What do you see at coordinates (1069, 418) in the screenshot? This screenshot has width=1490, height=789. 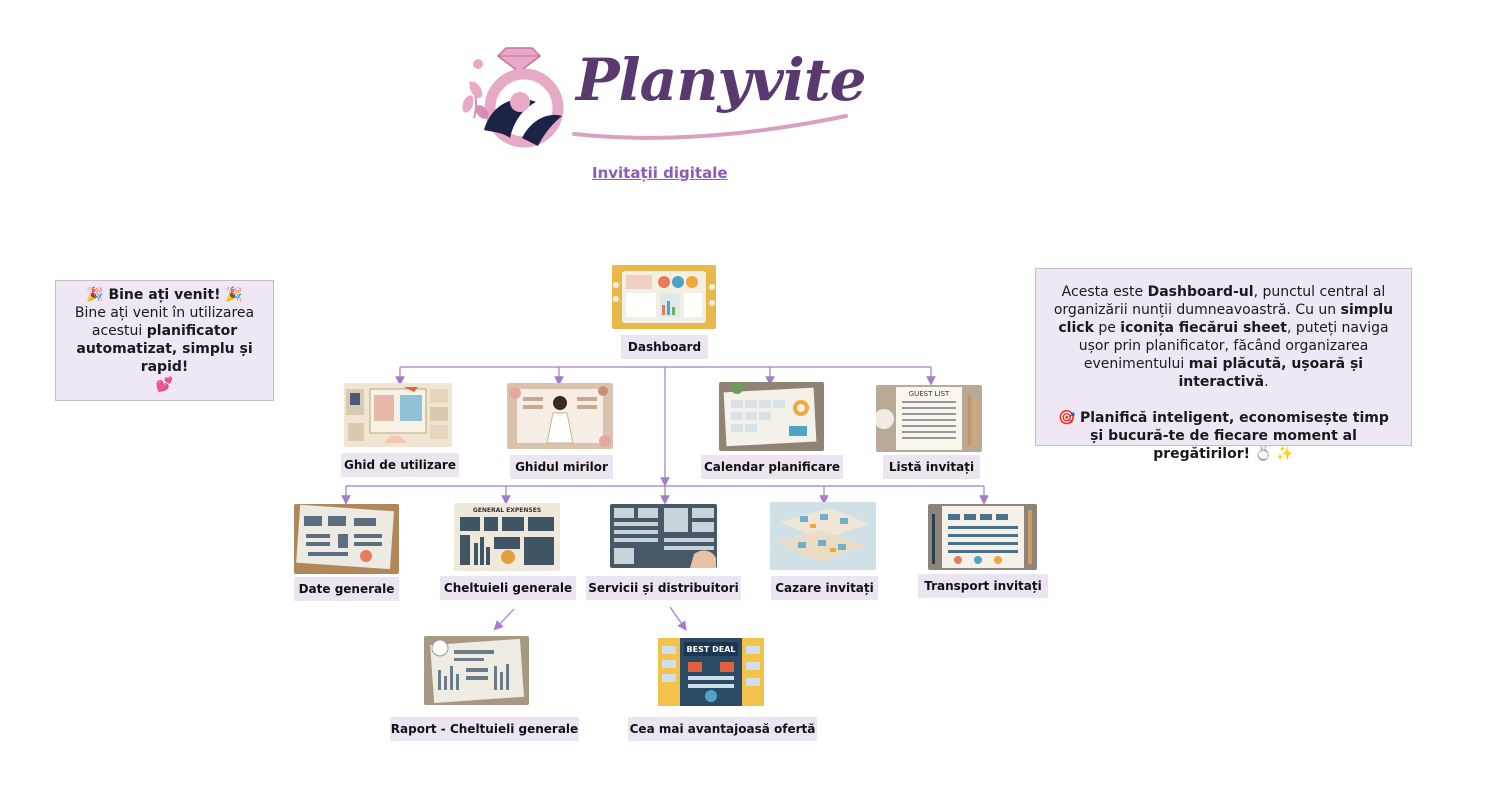 I see `target-icon: 🎯` at bounding box center [1069, 418].